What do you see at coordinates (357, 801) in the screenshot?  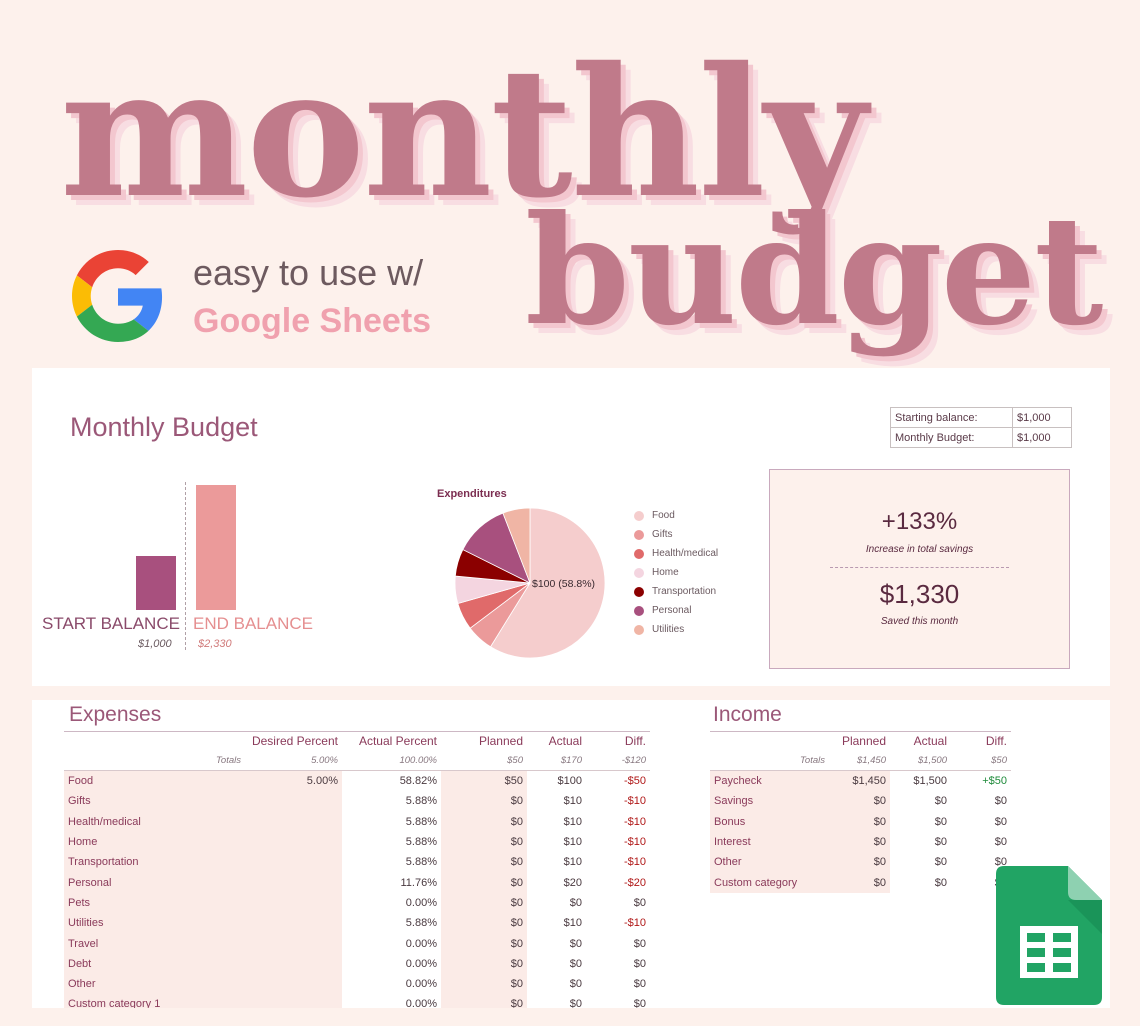 I see `table-row: Gifts 5.88% $0 $10 -$10` at bounding box center [357, 801].